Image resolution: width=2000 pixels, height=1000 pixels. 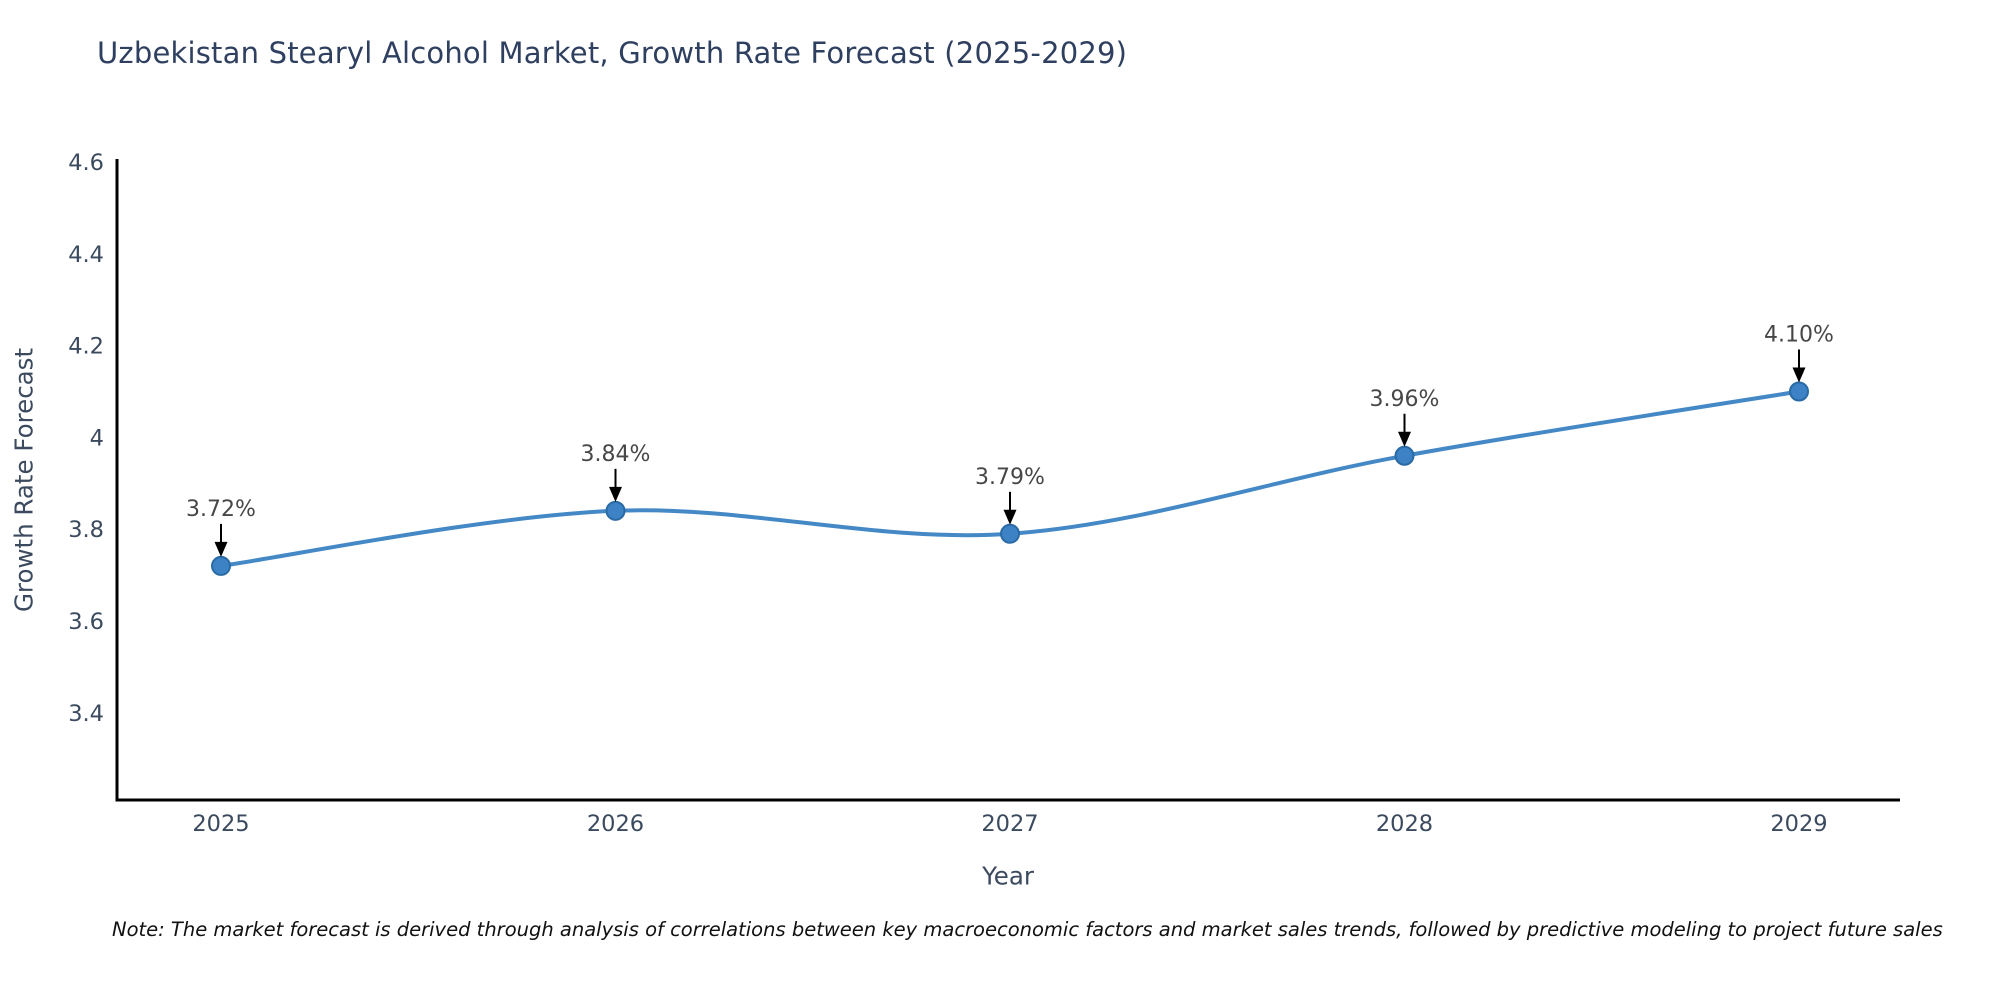 I want to click on data-point-label: 3.84%, so click(x=616, y=454).